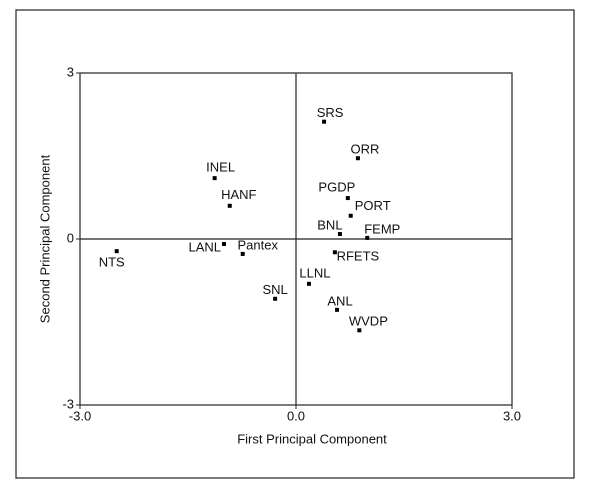 This screenshot has height=492, width=590. What do you see at coordinates (339, 300) in the screenshot?
I see `point-label: ANL` at bounding box center [339, 300].